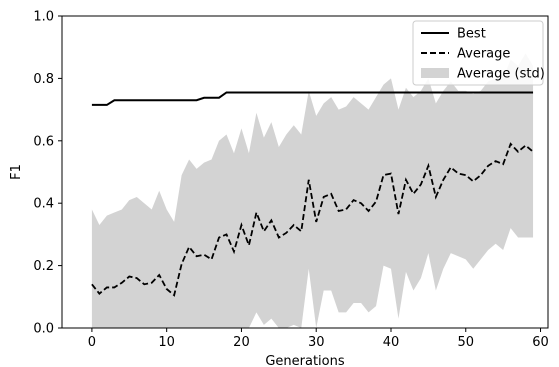 The image size is (559, 367). I want to click on legend-swatch-std, so click(435, 73).